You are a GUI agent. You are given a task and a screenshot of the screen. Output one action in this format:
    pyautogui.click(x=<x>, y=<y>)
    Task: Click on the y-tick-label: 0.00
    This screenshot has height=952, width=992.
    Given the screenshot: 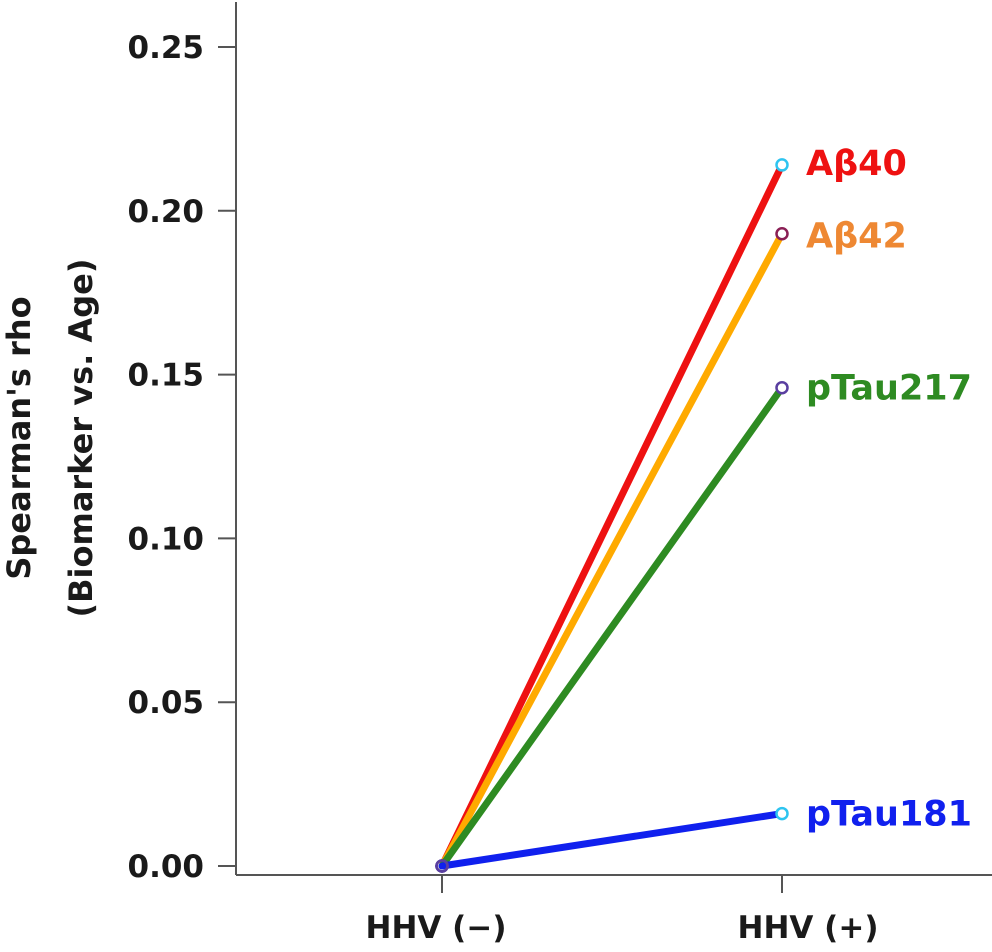 What is the action you would take?
    pyautogui.click(x=166, y=867)
    